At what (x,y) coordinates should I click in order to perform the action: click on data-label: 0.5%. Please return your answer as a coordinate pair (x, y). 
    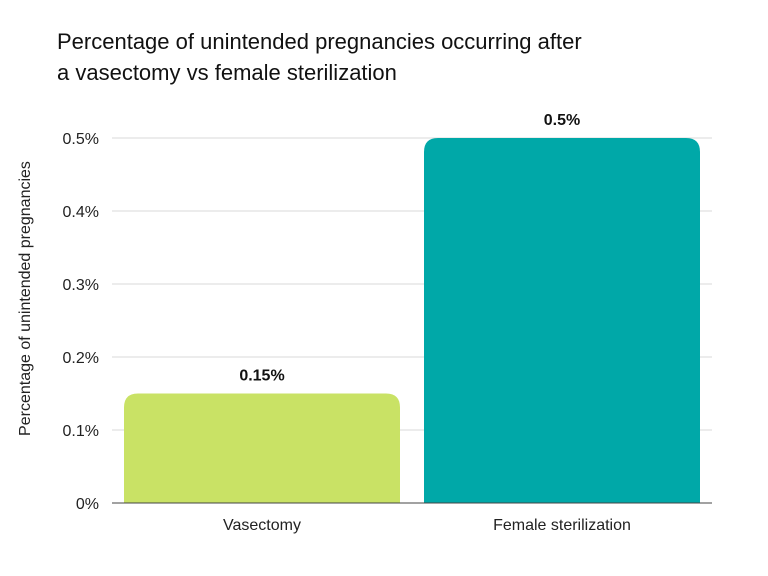
    Looking at the image, I should click on (562, 120).